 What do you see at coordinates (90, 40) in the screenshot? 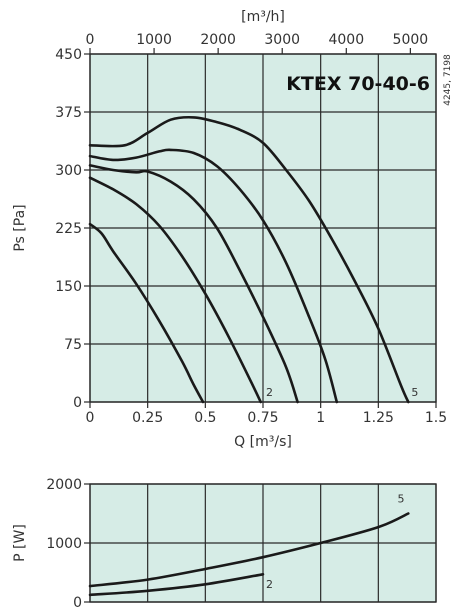
I see `pressure-top-tick-label: 0` at bounding box center [90, 40].